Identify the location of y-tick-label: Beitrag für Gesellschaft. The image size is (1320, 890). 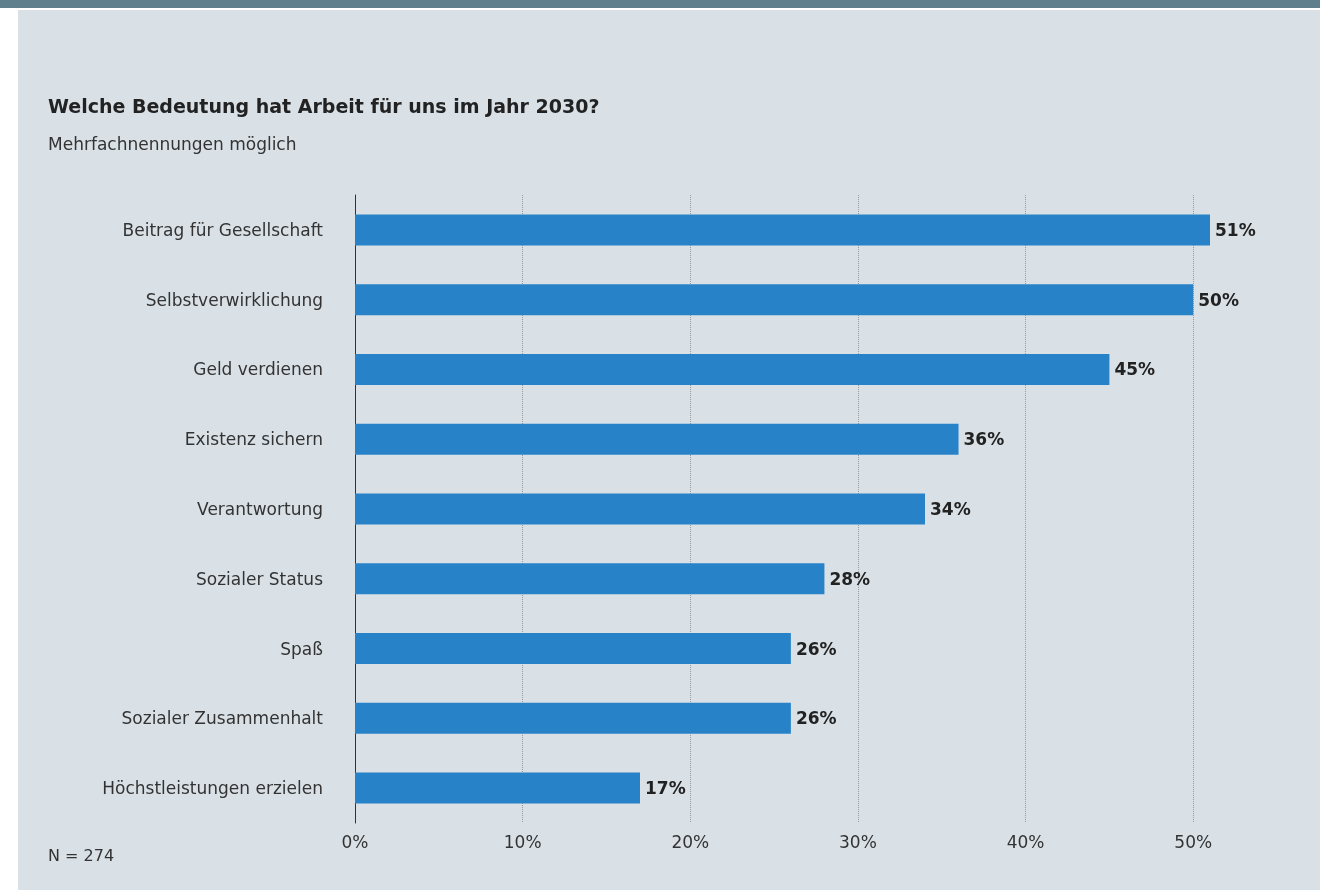
(223, 229).